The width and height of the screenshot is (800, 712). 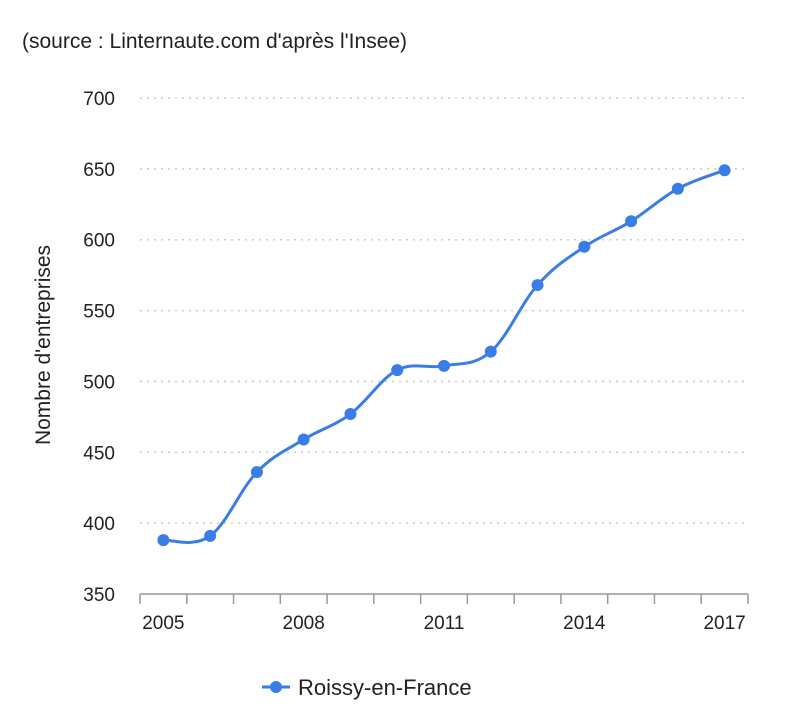 I want to click on data-point-2015, so click(x=631, y=221).